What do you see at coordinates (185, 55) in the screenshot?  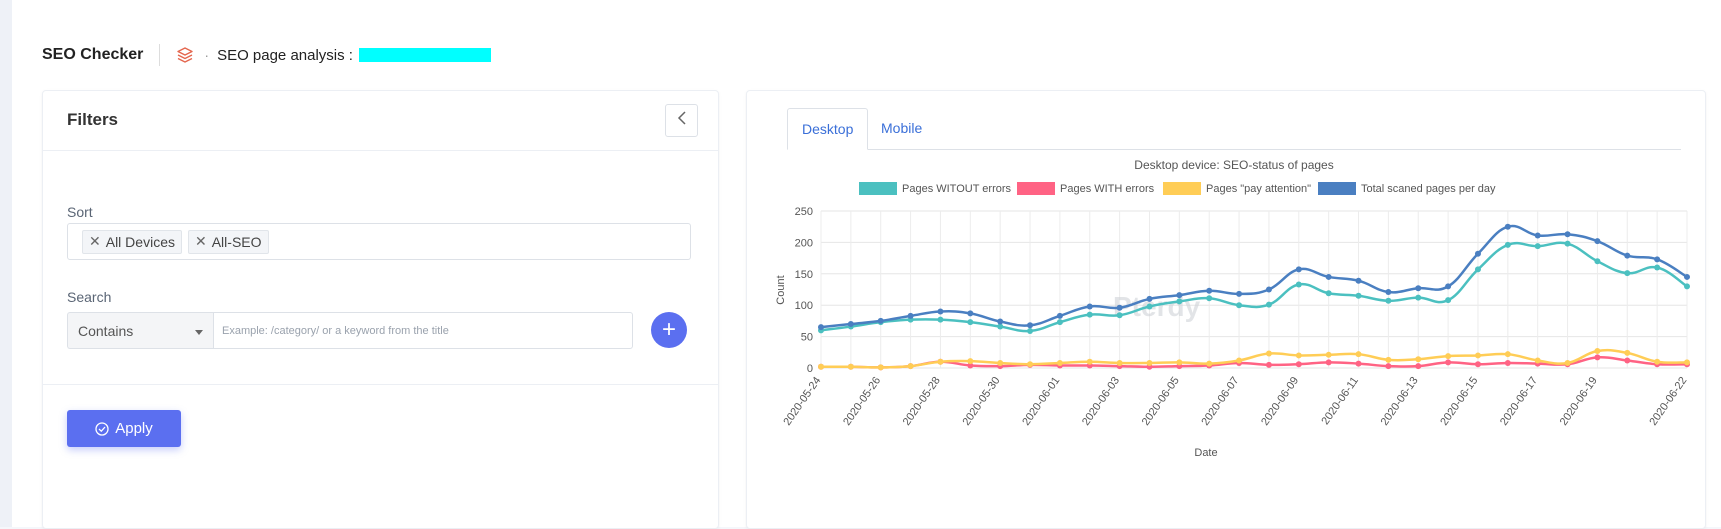 I see `layers-icon` at bounding box center [185, 55].